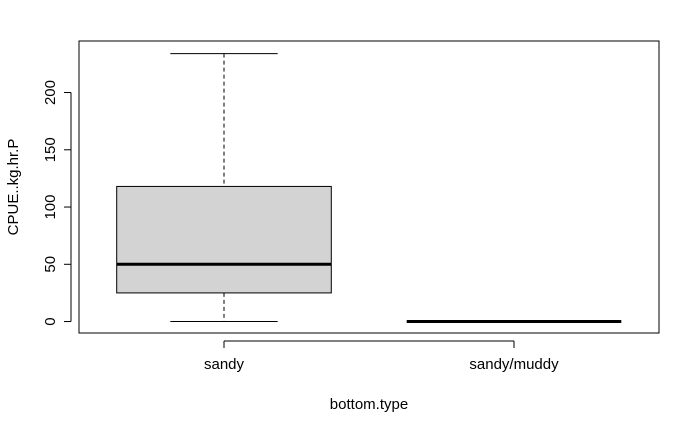  Describe the element at coordinates (50, 92) in the screenshot. I see `y-tick-label: 200` at that location.